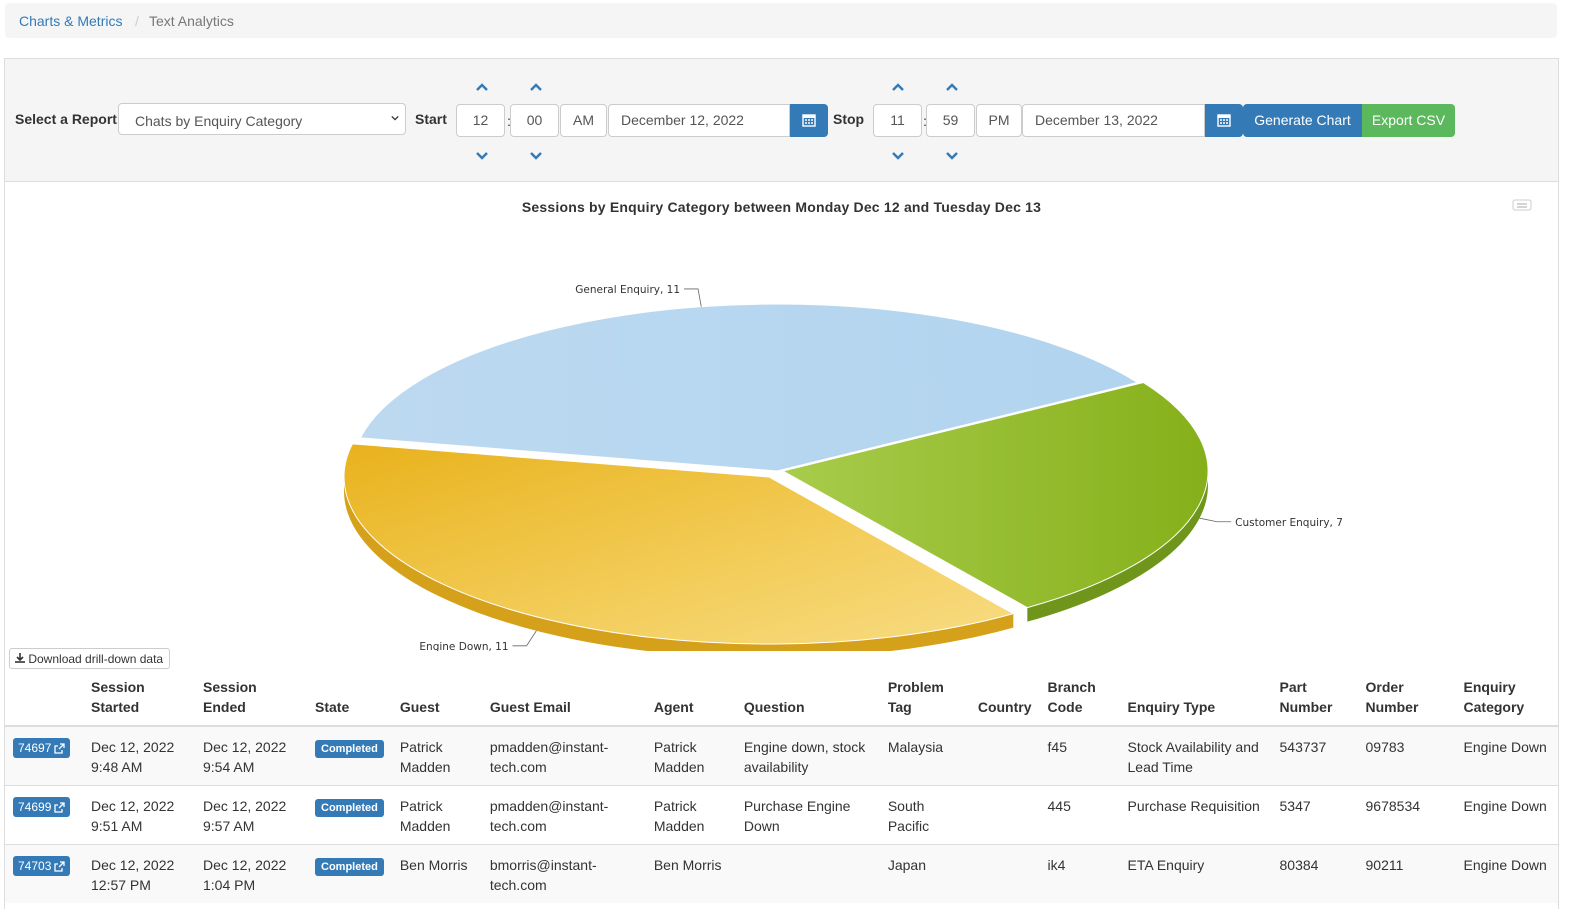 This screenshot has width=1580, height=909. Describe the element at coordinates (536, 155) in the screenshot. I see `start-minute-down-icon` at that location.